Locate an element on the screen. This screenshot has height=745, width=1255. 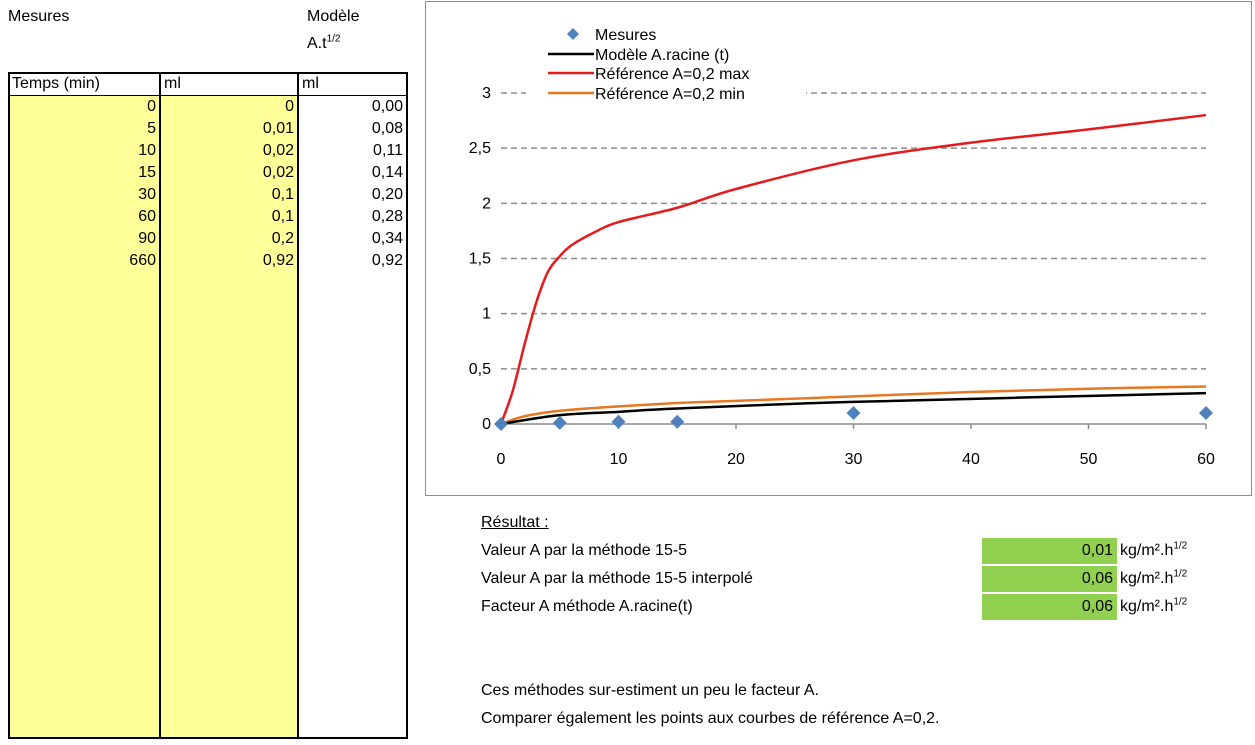
x-tick-label: 20 is located at coordinates (736, 459).